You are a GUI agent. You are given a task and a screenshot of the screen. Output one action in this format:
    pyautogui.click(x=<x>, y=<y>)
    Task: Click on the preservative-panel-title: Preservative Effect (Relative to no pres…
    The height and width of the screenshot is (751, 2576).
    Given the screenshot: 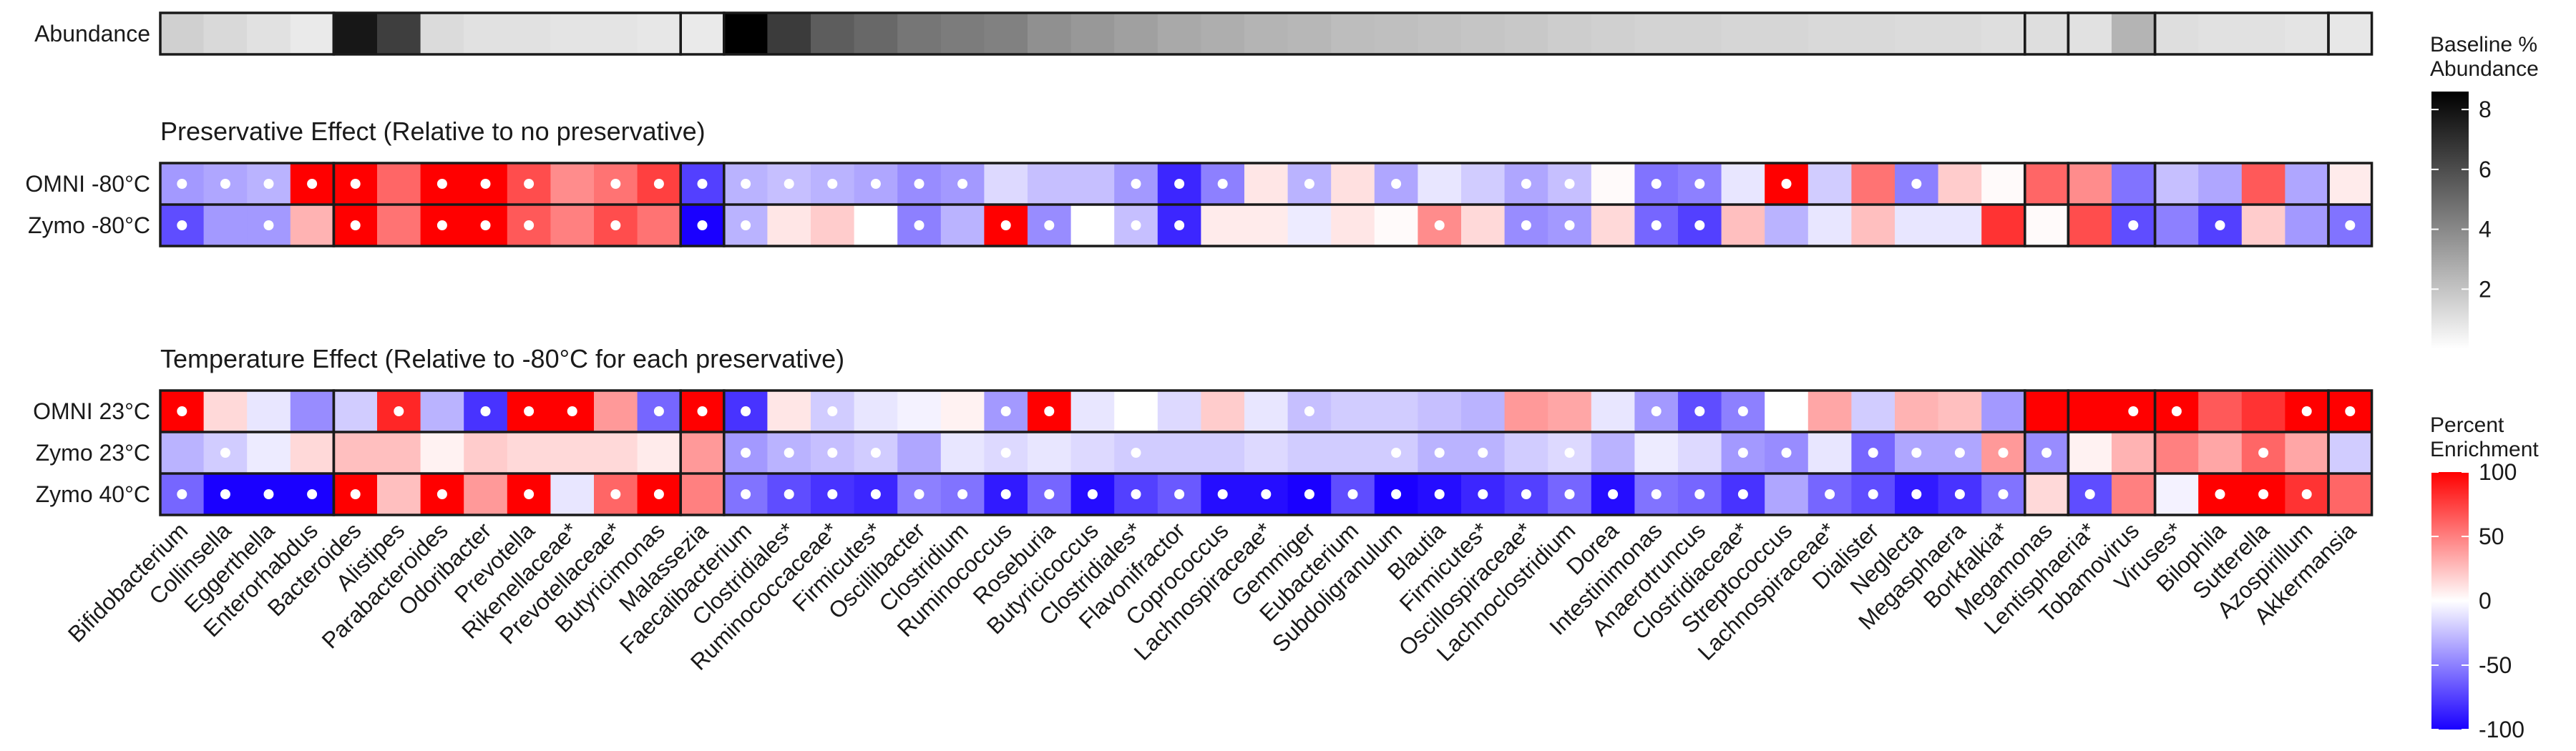 What is the action you would take?
    pyautogui.click(x=433, y=131)
    